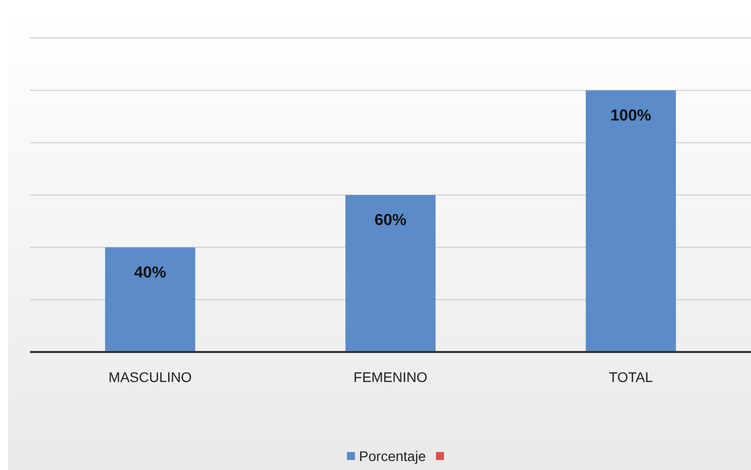 The image size is (751, 470). I want to click on x-tick-label: FEMENINO, so click(391, 377).